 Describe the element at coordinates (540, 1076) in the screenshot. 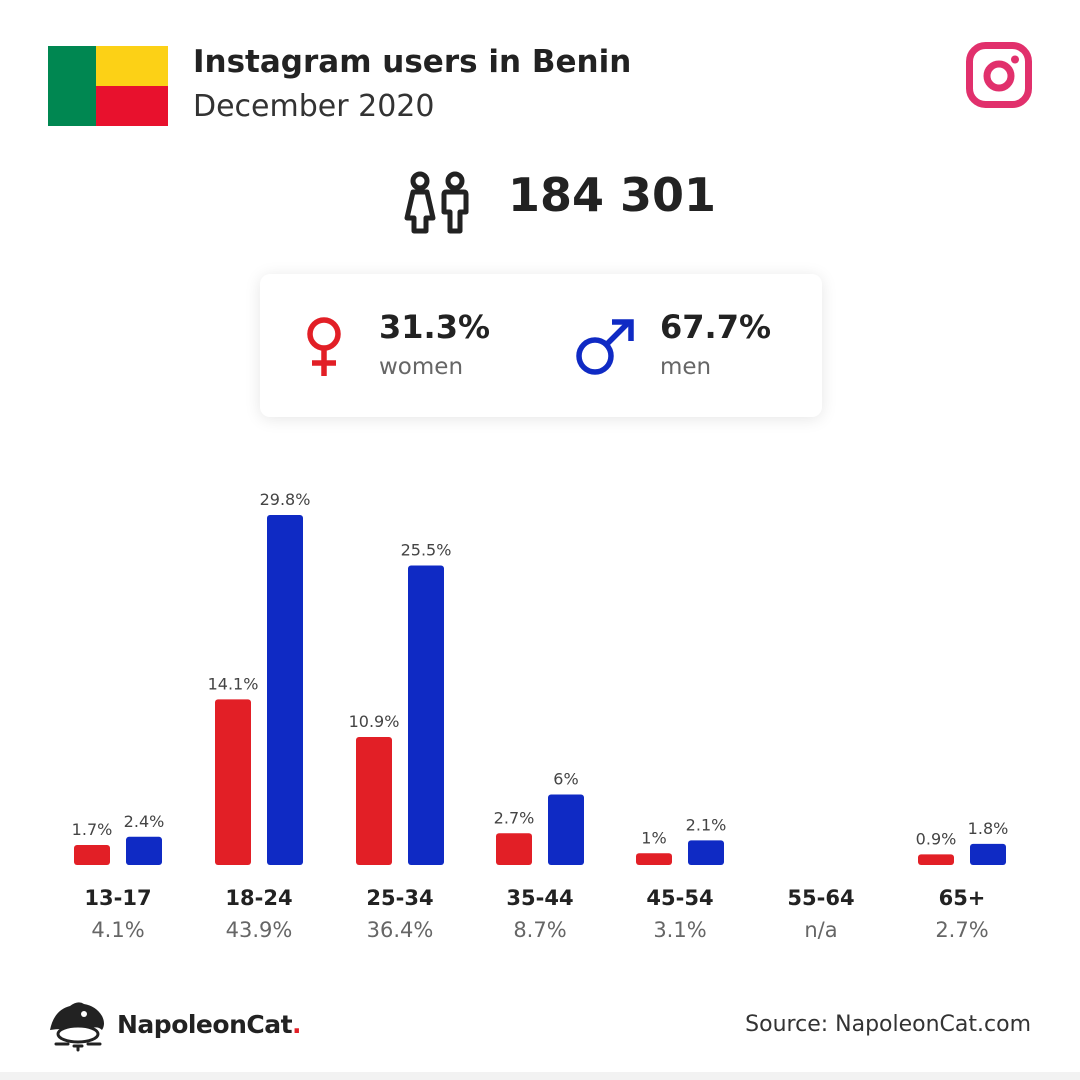

I see `bottom-strip` at that location.